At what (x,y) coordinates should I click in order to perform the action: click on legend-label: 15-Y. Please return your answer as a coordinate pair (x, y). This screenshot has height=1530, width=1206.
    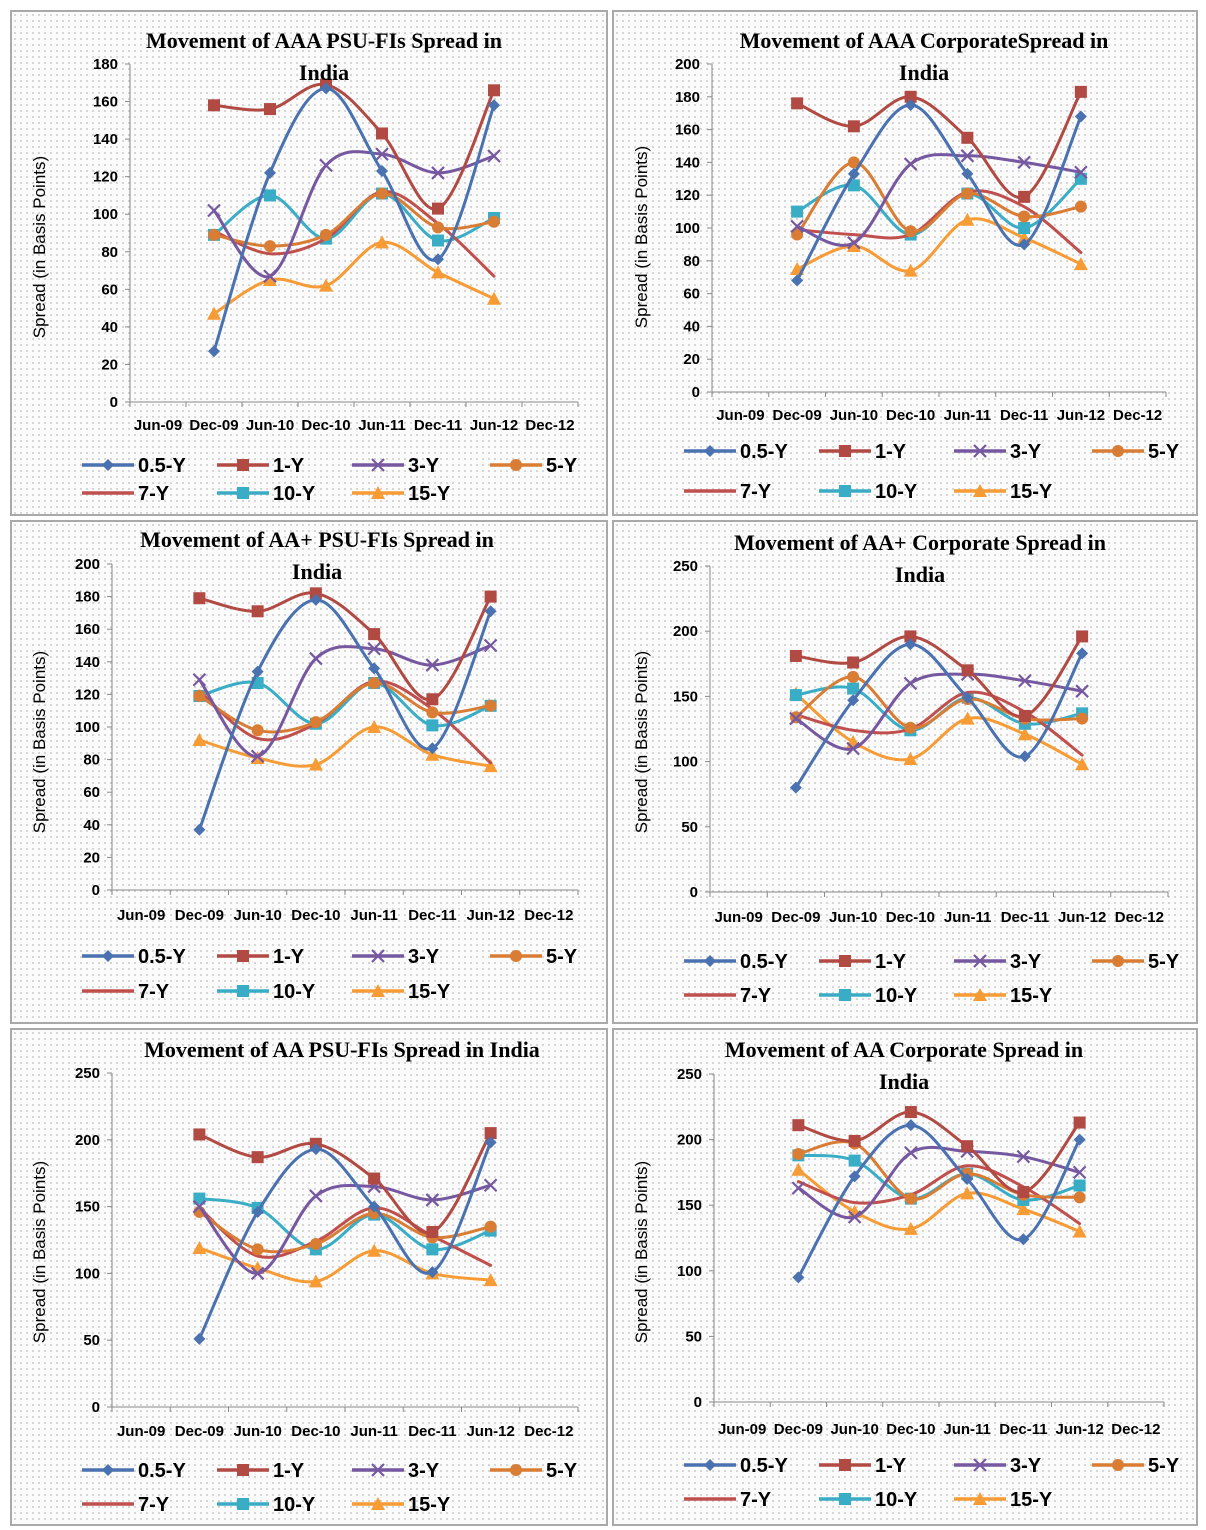
    Looking at the image, I should click on (1031, 1500).